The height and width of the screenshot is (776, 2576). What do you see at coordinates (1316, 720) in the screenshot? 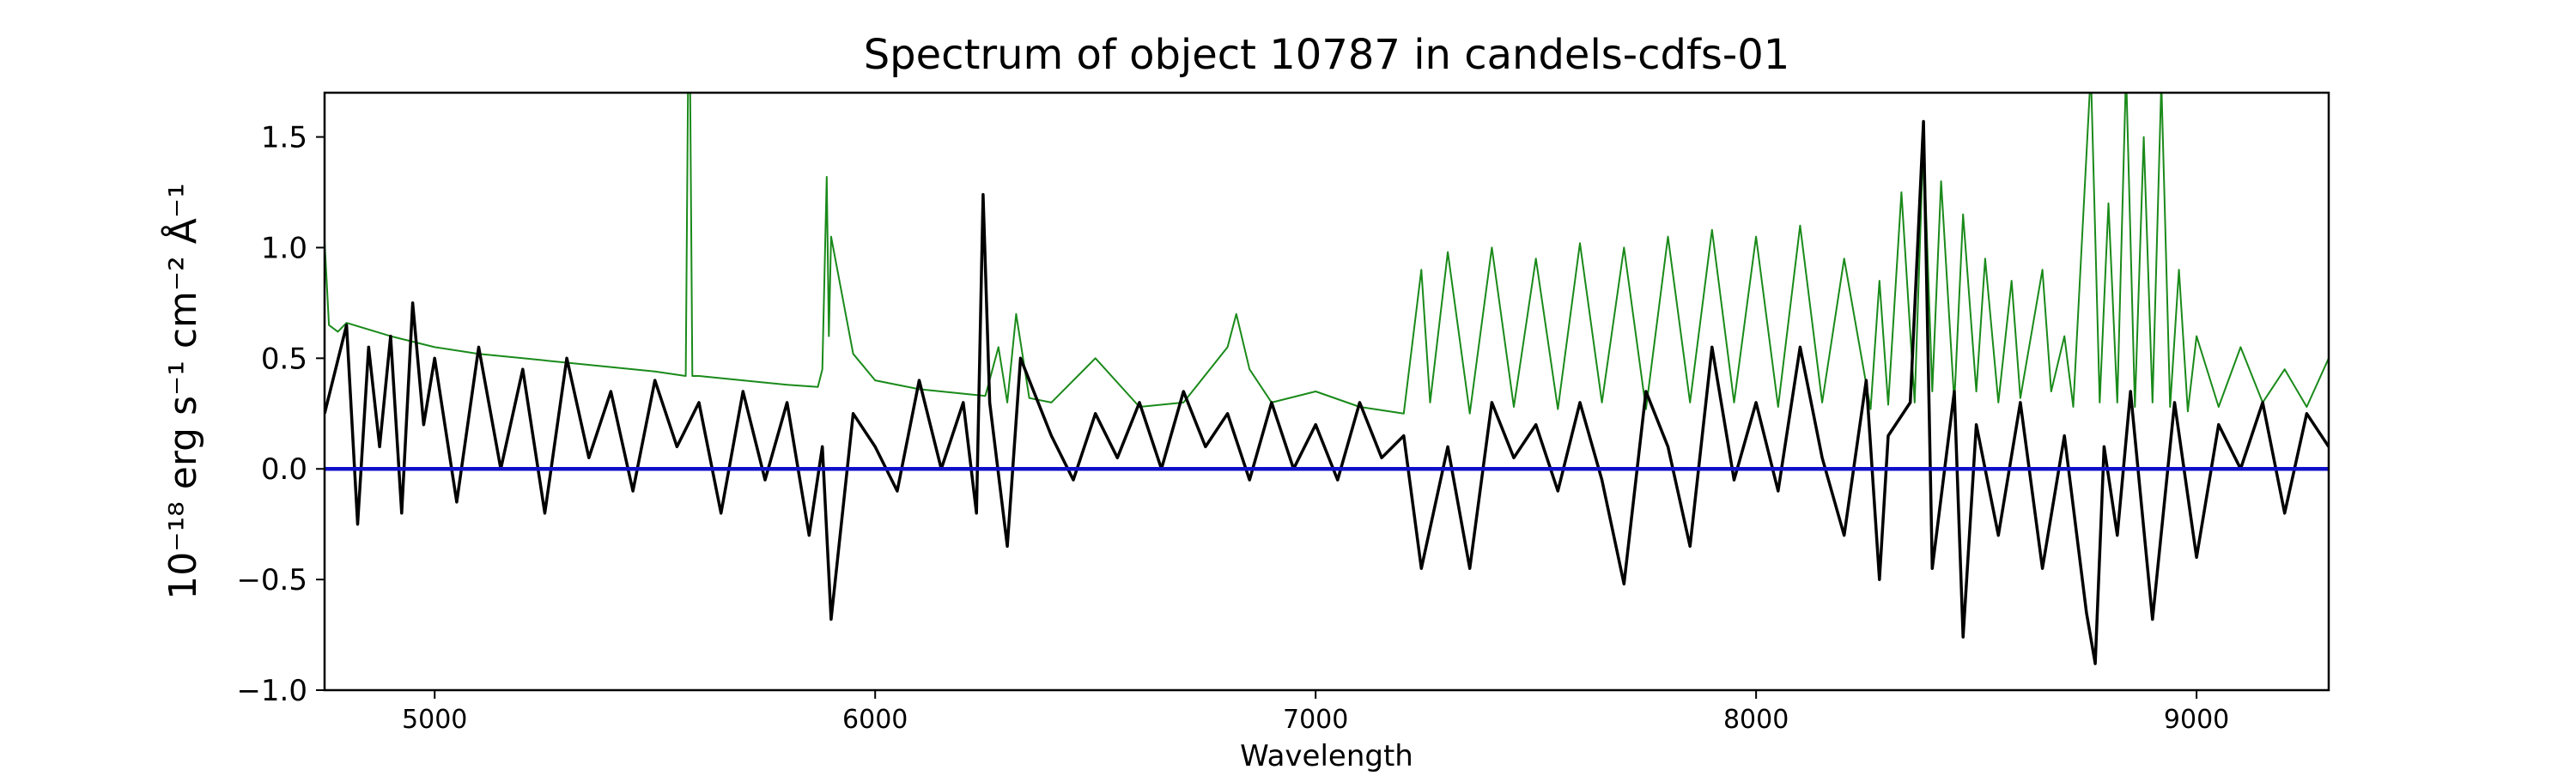
I see `x-tick-label: 7000` at bounding box center [1316, 720].